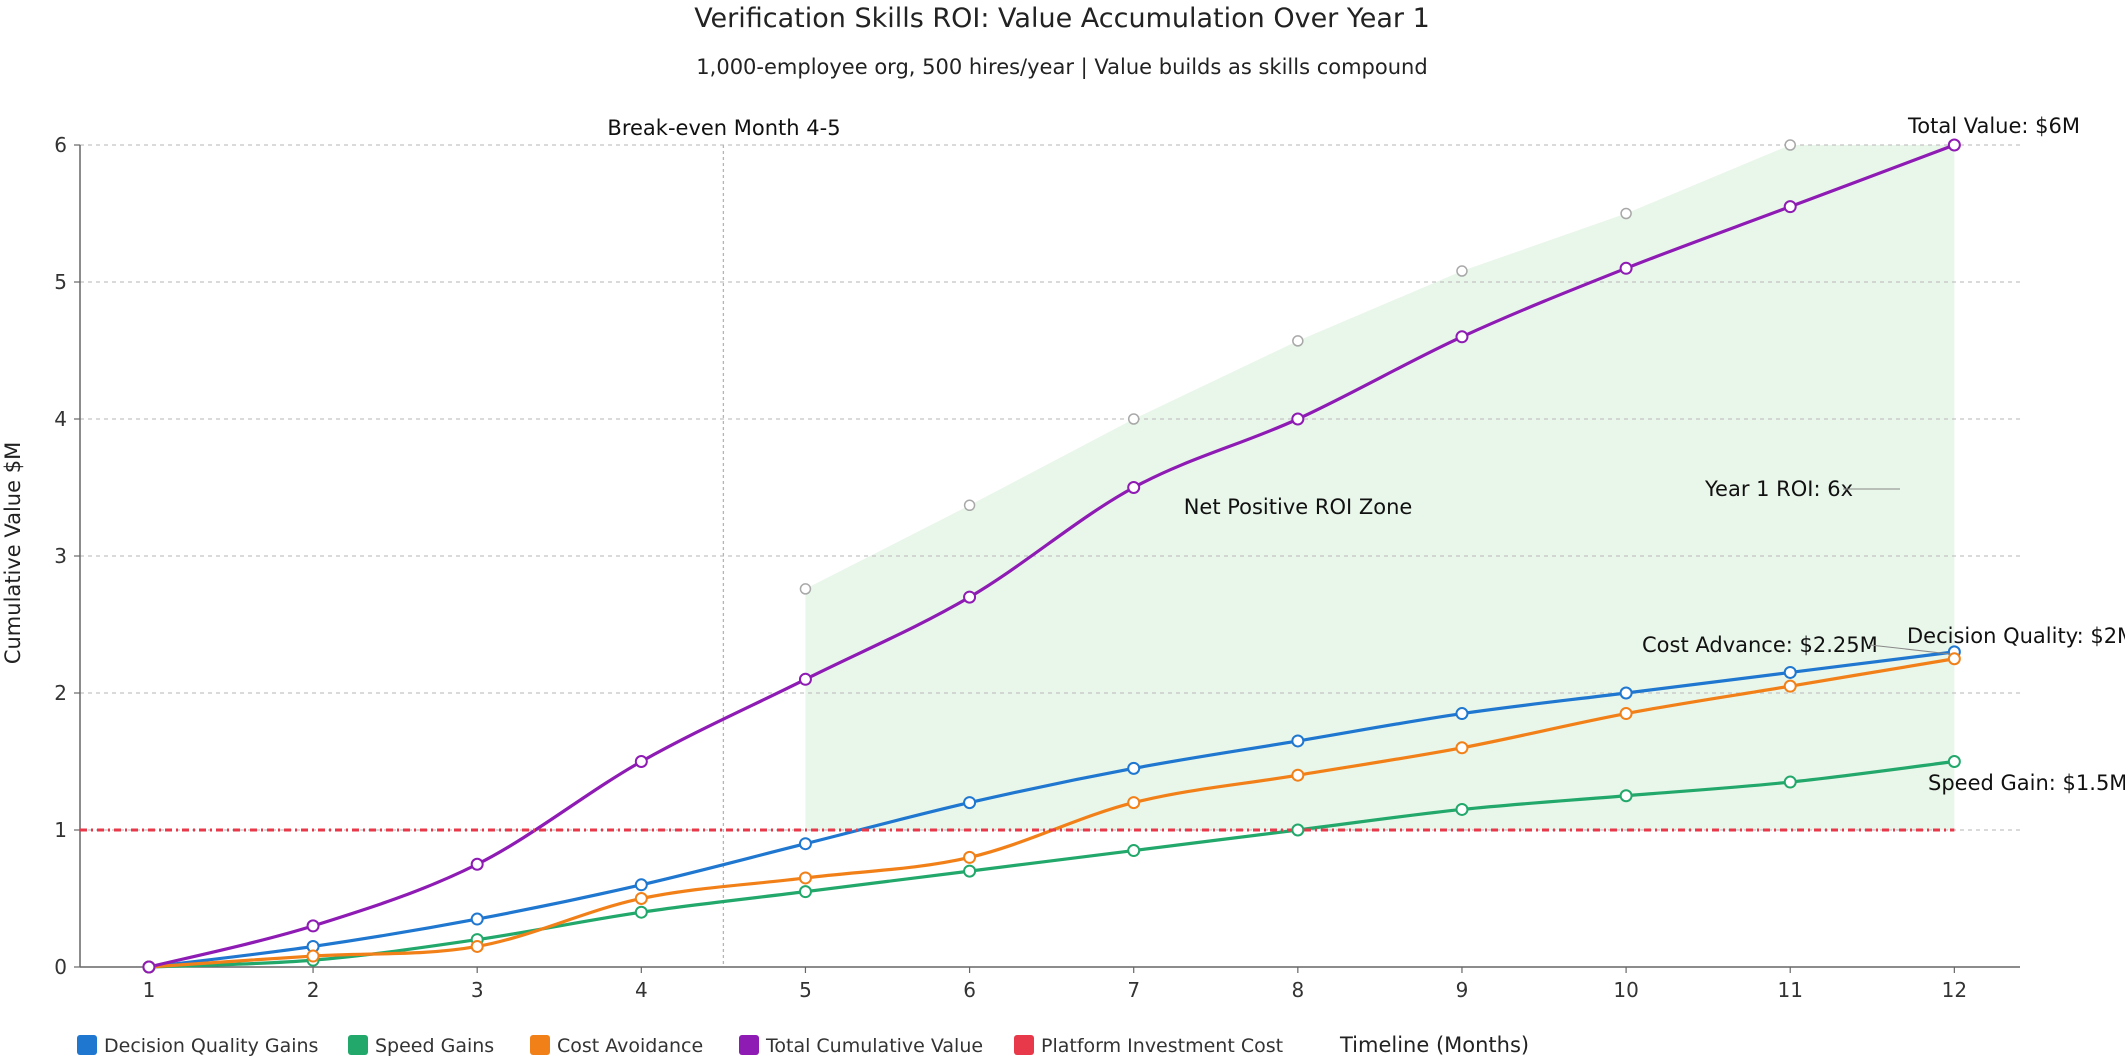  I want to click on x-tick-label: 9, so click(1462, 990).